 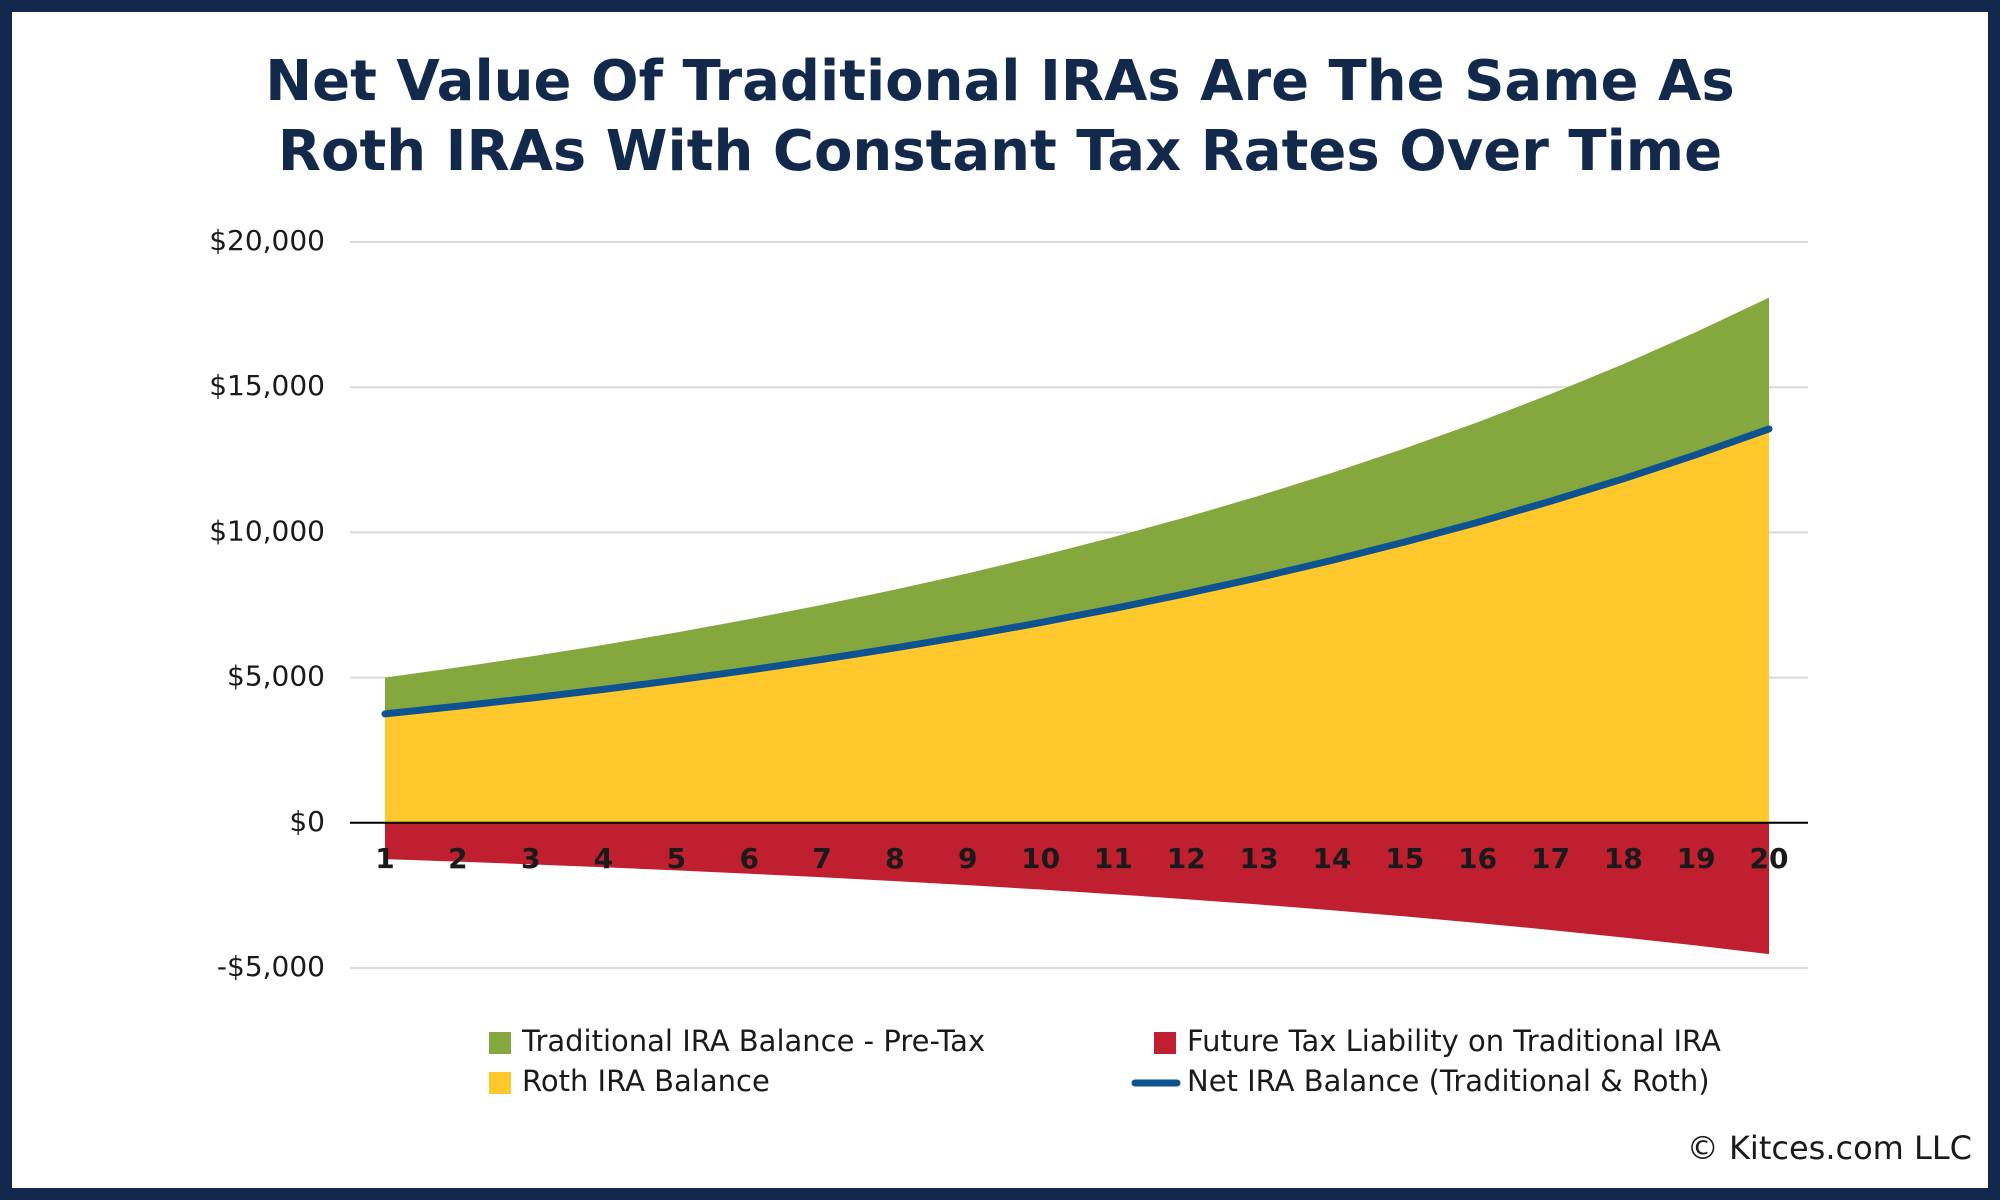 I want to click on y-tick-label: $0, so click(x=307, y=821).